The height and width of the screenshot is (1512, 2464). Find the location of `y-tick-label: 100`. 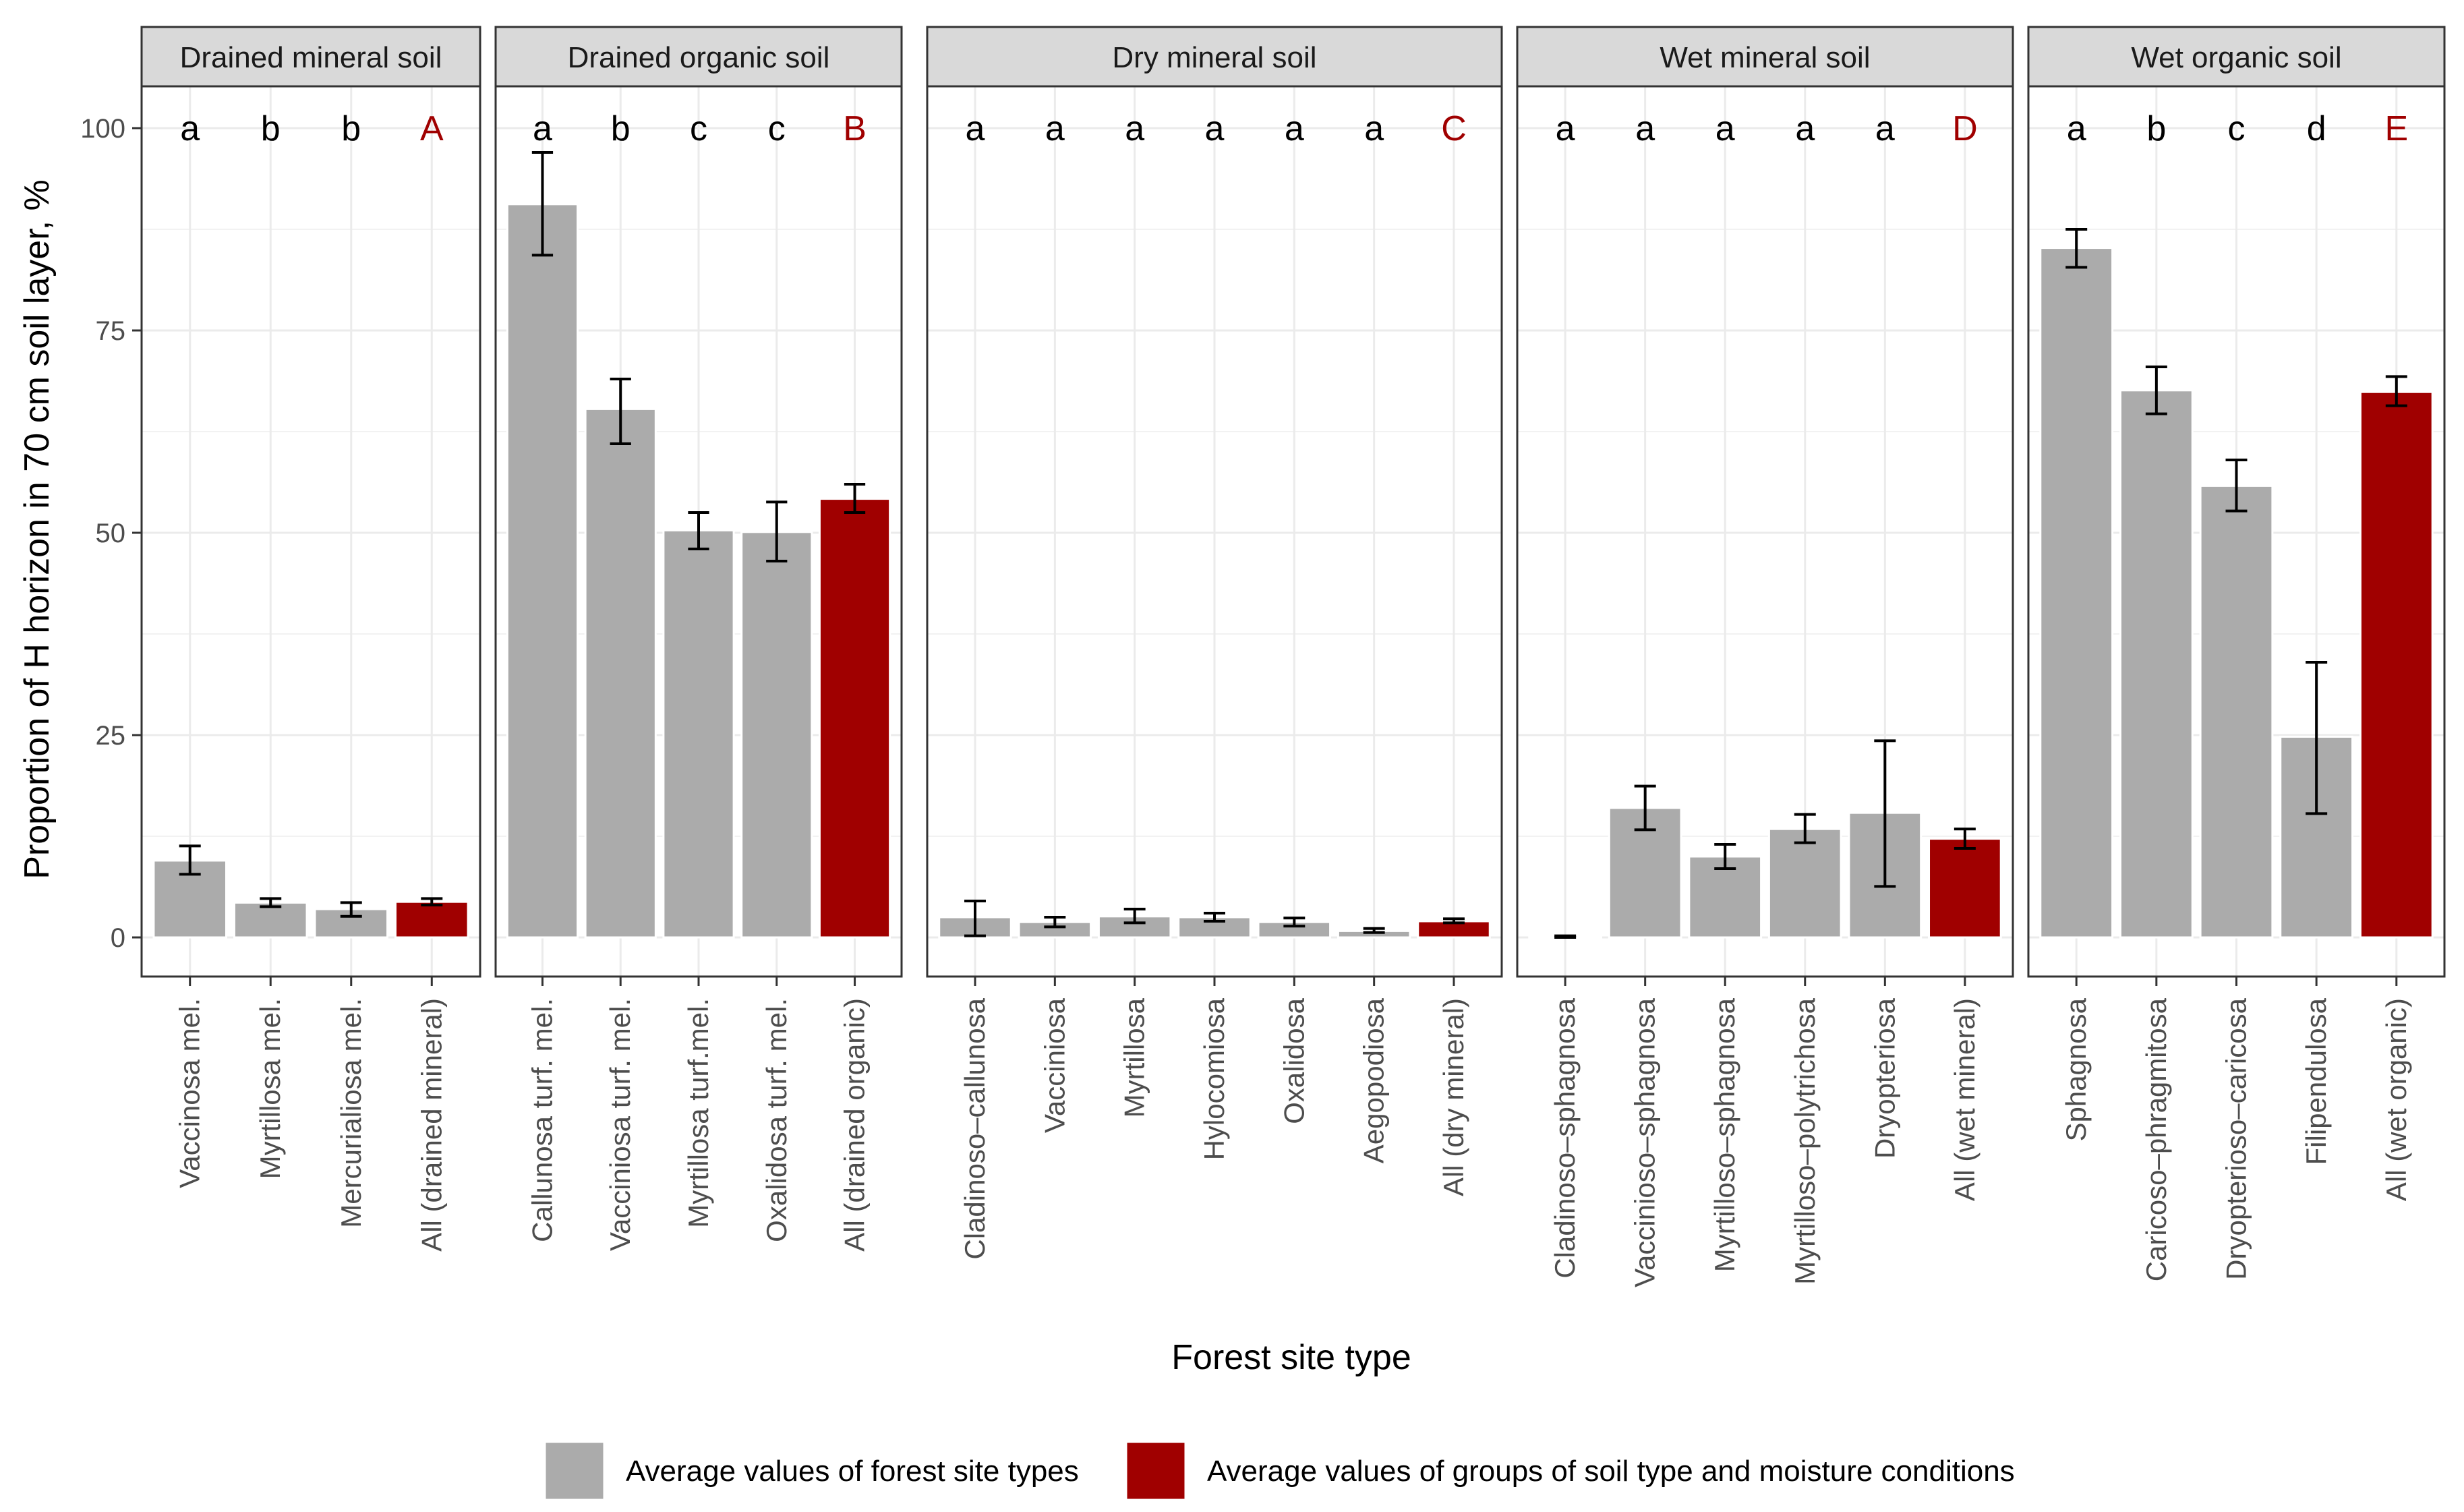

y-tick-label: 100 is located at coordinates (102, 129).